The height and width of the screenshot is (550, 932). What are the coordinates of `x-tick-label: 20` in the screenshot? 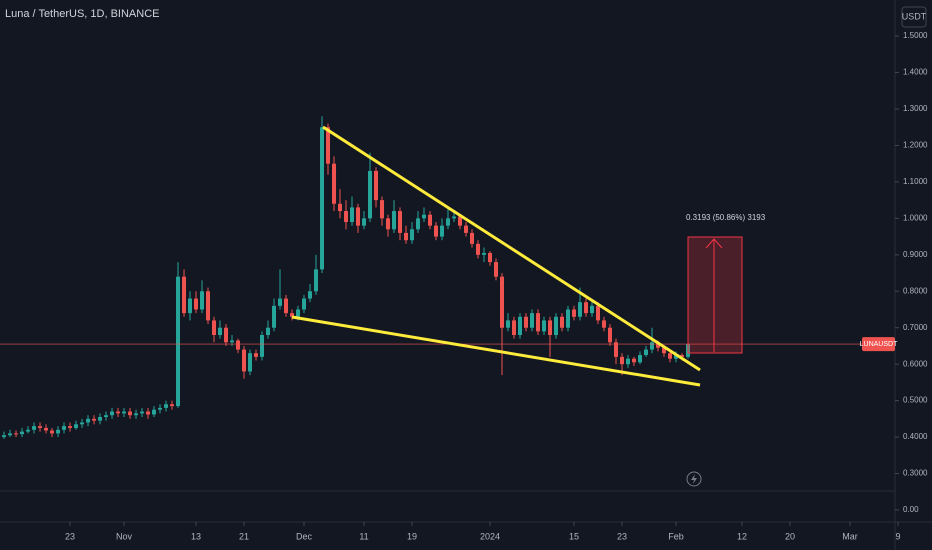 It's located at (790, 536).